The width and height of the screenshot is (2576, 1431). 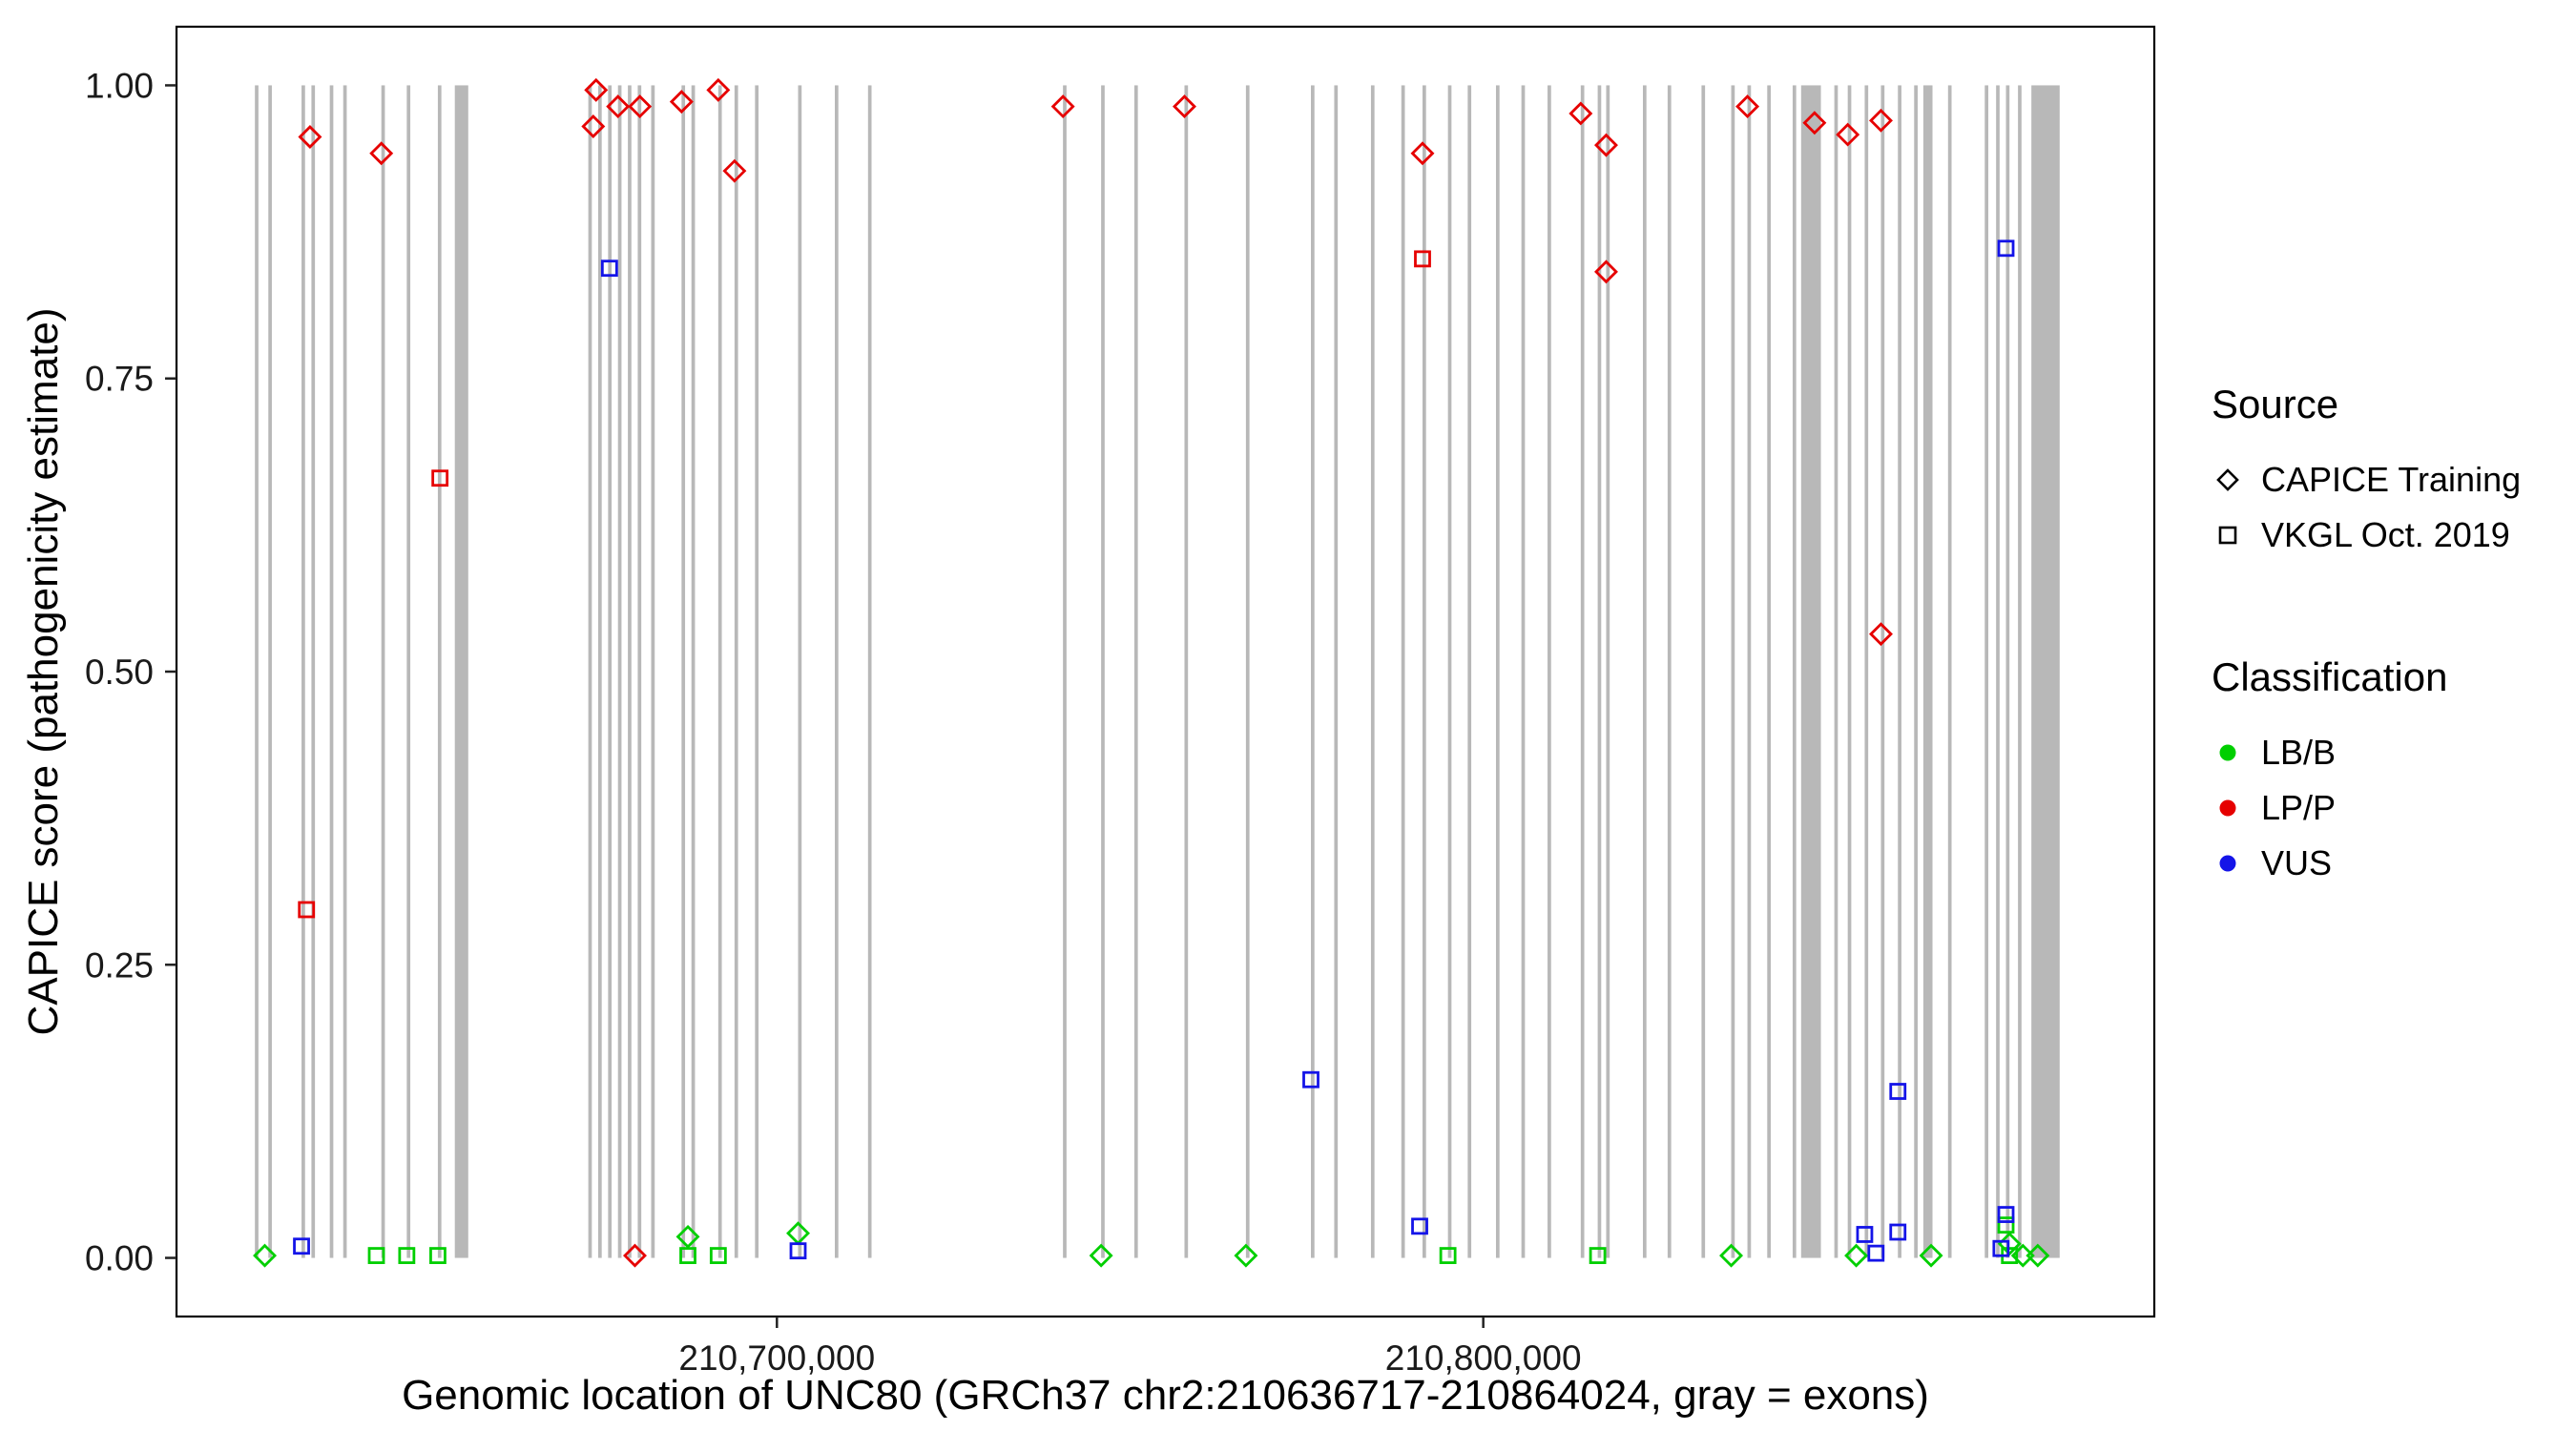 I want to click on legend-item-label: CAPICE Training, so click(x=2391, y=479).